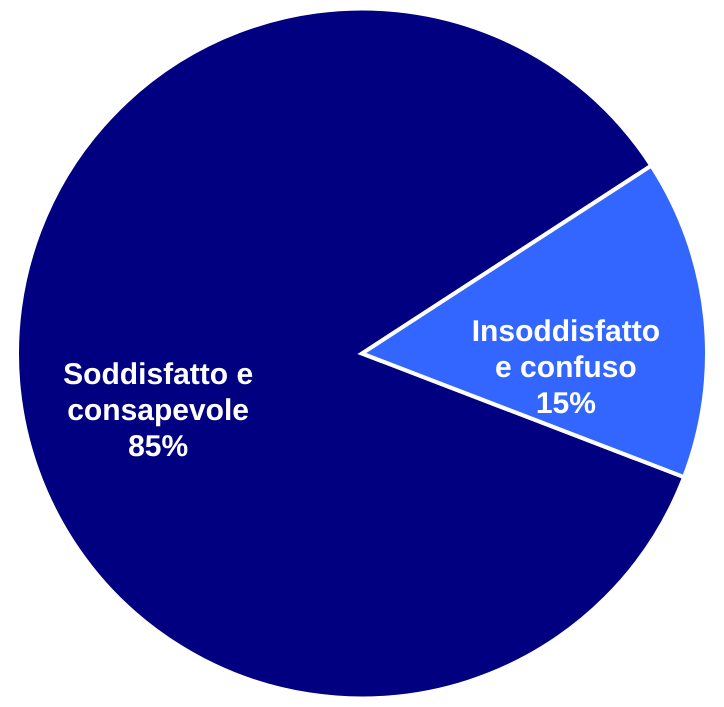  Describe the element at coordinates (566, 403) in the screenshot. I see `data-label: 15%` at that location.